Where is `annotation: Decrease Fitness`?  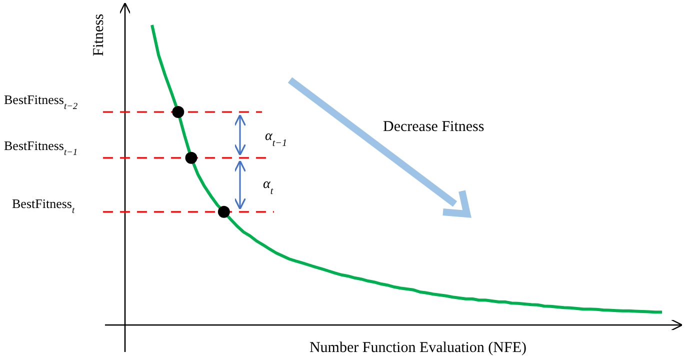
annotation: Decrease Fitness is located at coordinates (433, 127).